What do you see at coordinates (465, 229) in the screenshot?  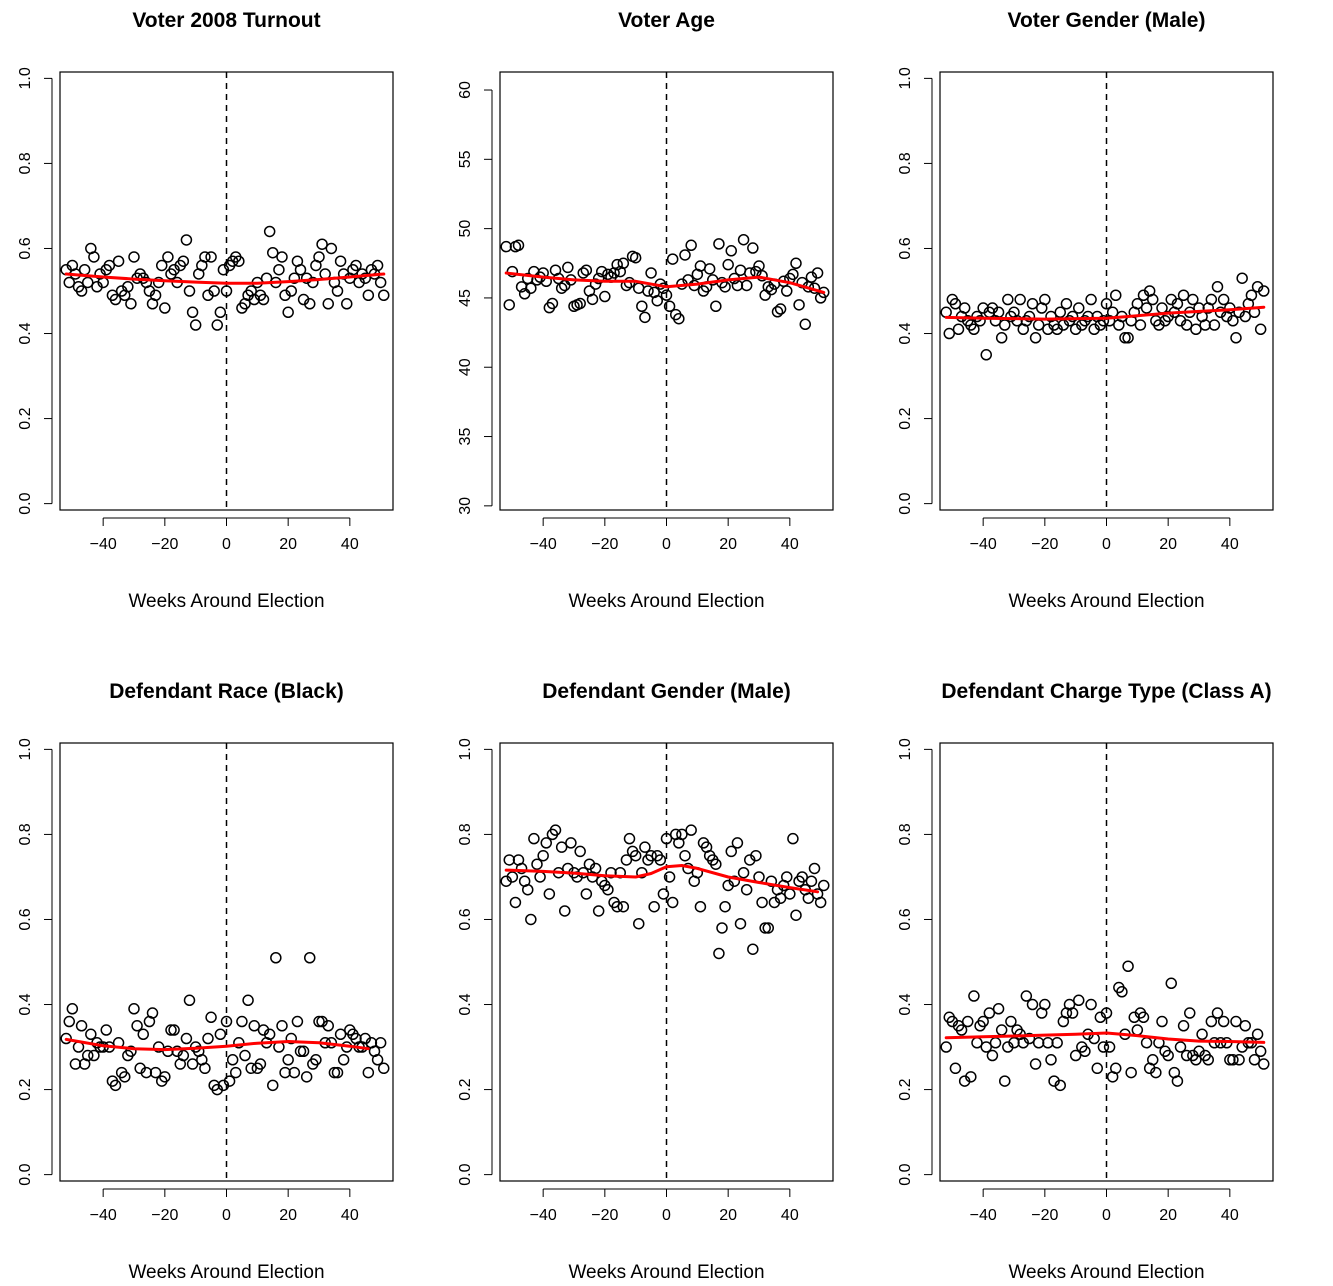 I see `y-tick-label: 50` at bounding box center [465, 229].